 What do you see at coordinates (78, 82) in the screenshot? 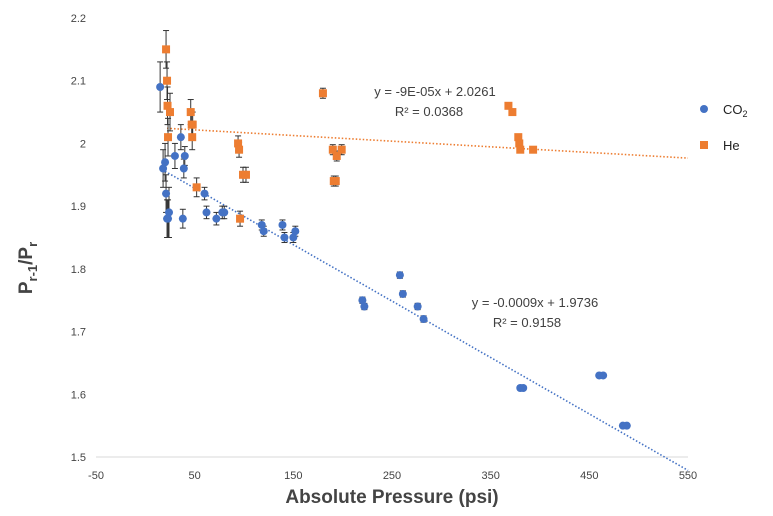
I see `y-tick-label-6: 2.1` at bounding box center [78, 82].